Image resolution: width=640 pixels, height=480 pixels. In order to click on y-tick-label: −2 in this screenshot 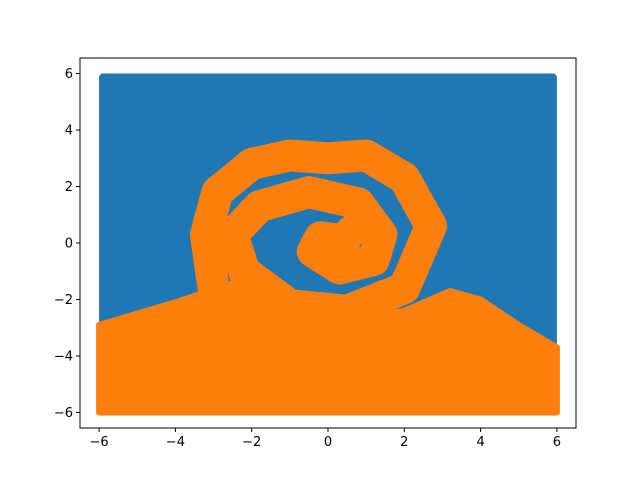, I will do `click(63, 300)`.